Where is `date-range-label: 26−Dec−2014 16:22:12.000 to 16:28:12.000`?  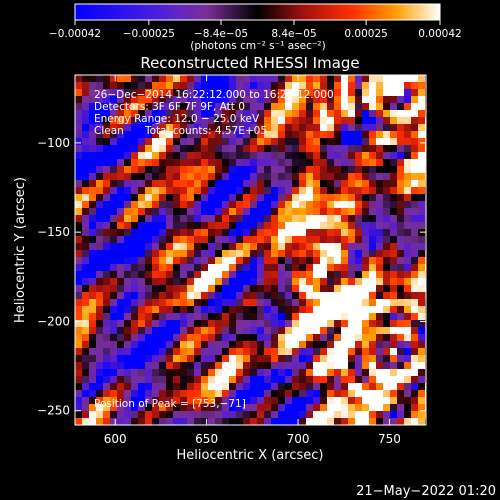
date-range-label: 26−Dec−2014 16:22:12.000 to 16:28:12.000 is located at coordinates (214, 95).